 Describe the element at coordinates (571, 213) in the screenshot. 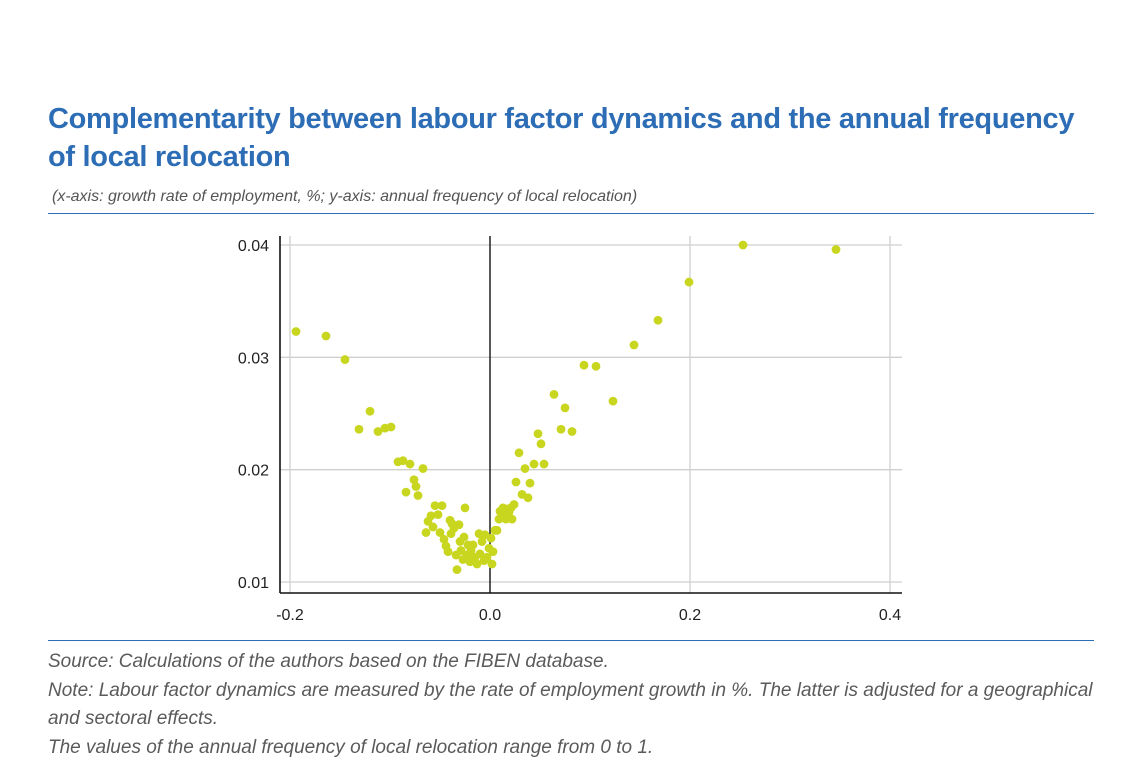

I see `top-divider` at that location.